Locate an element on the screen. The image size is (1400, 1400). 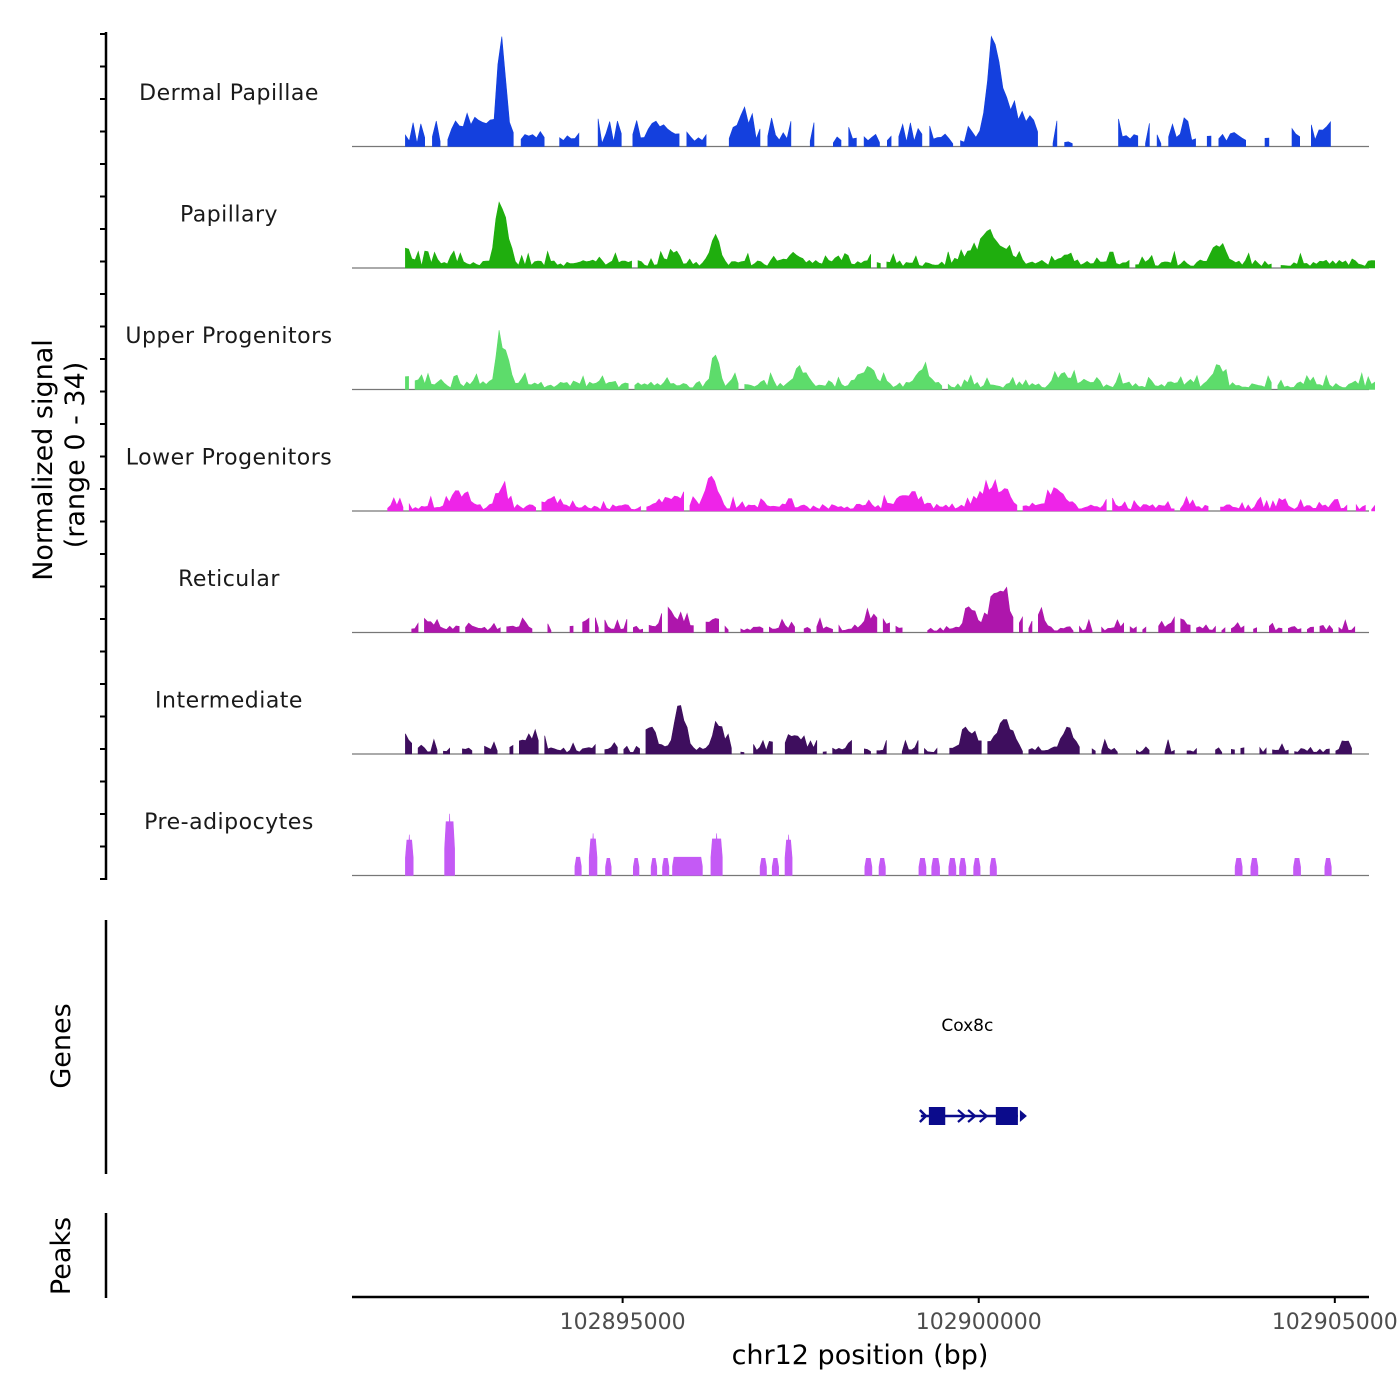
y-axis-label-range: (range 0 - 34) is located at coordinates (75, 455).